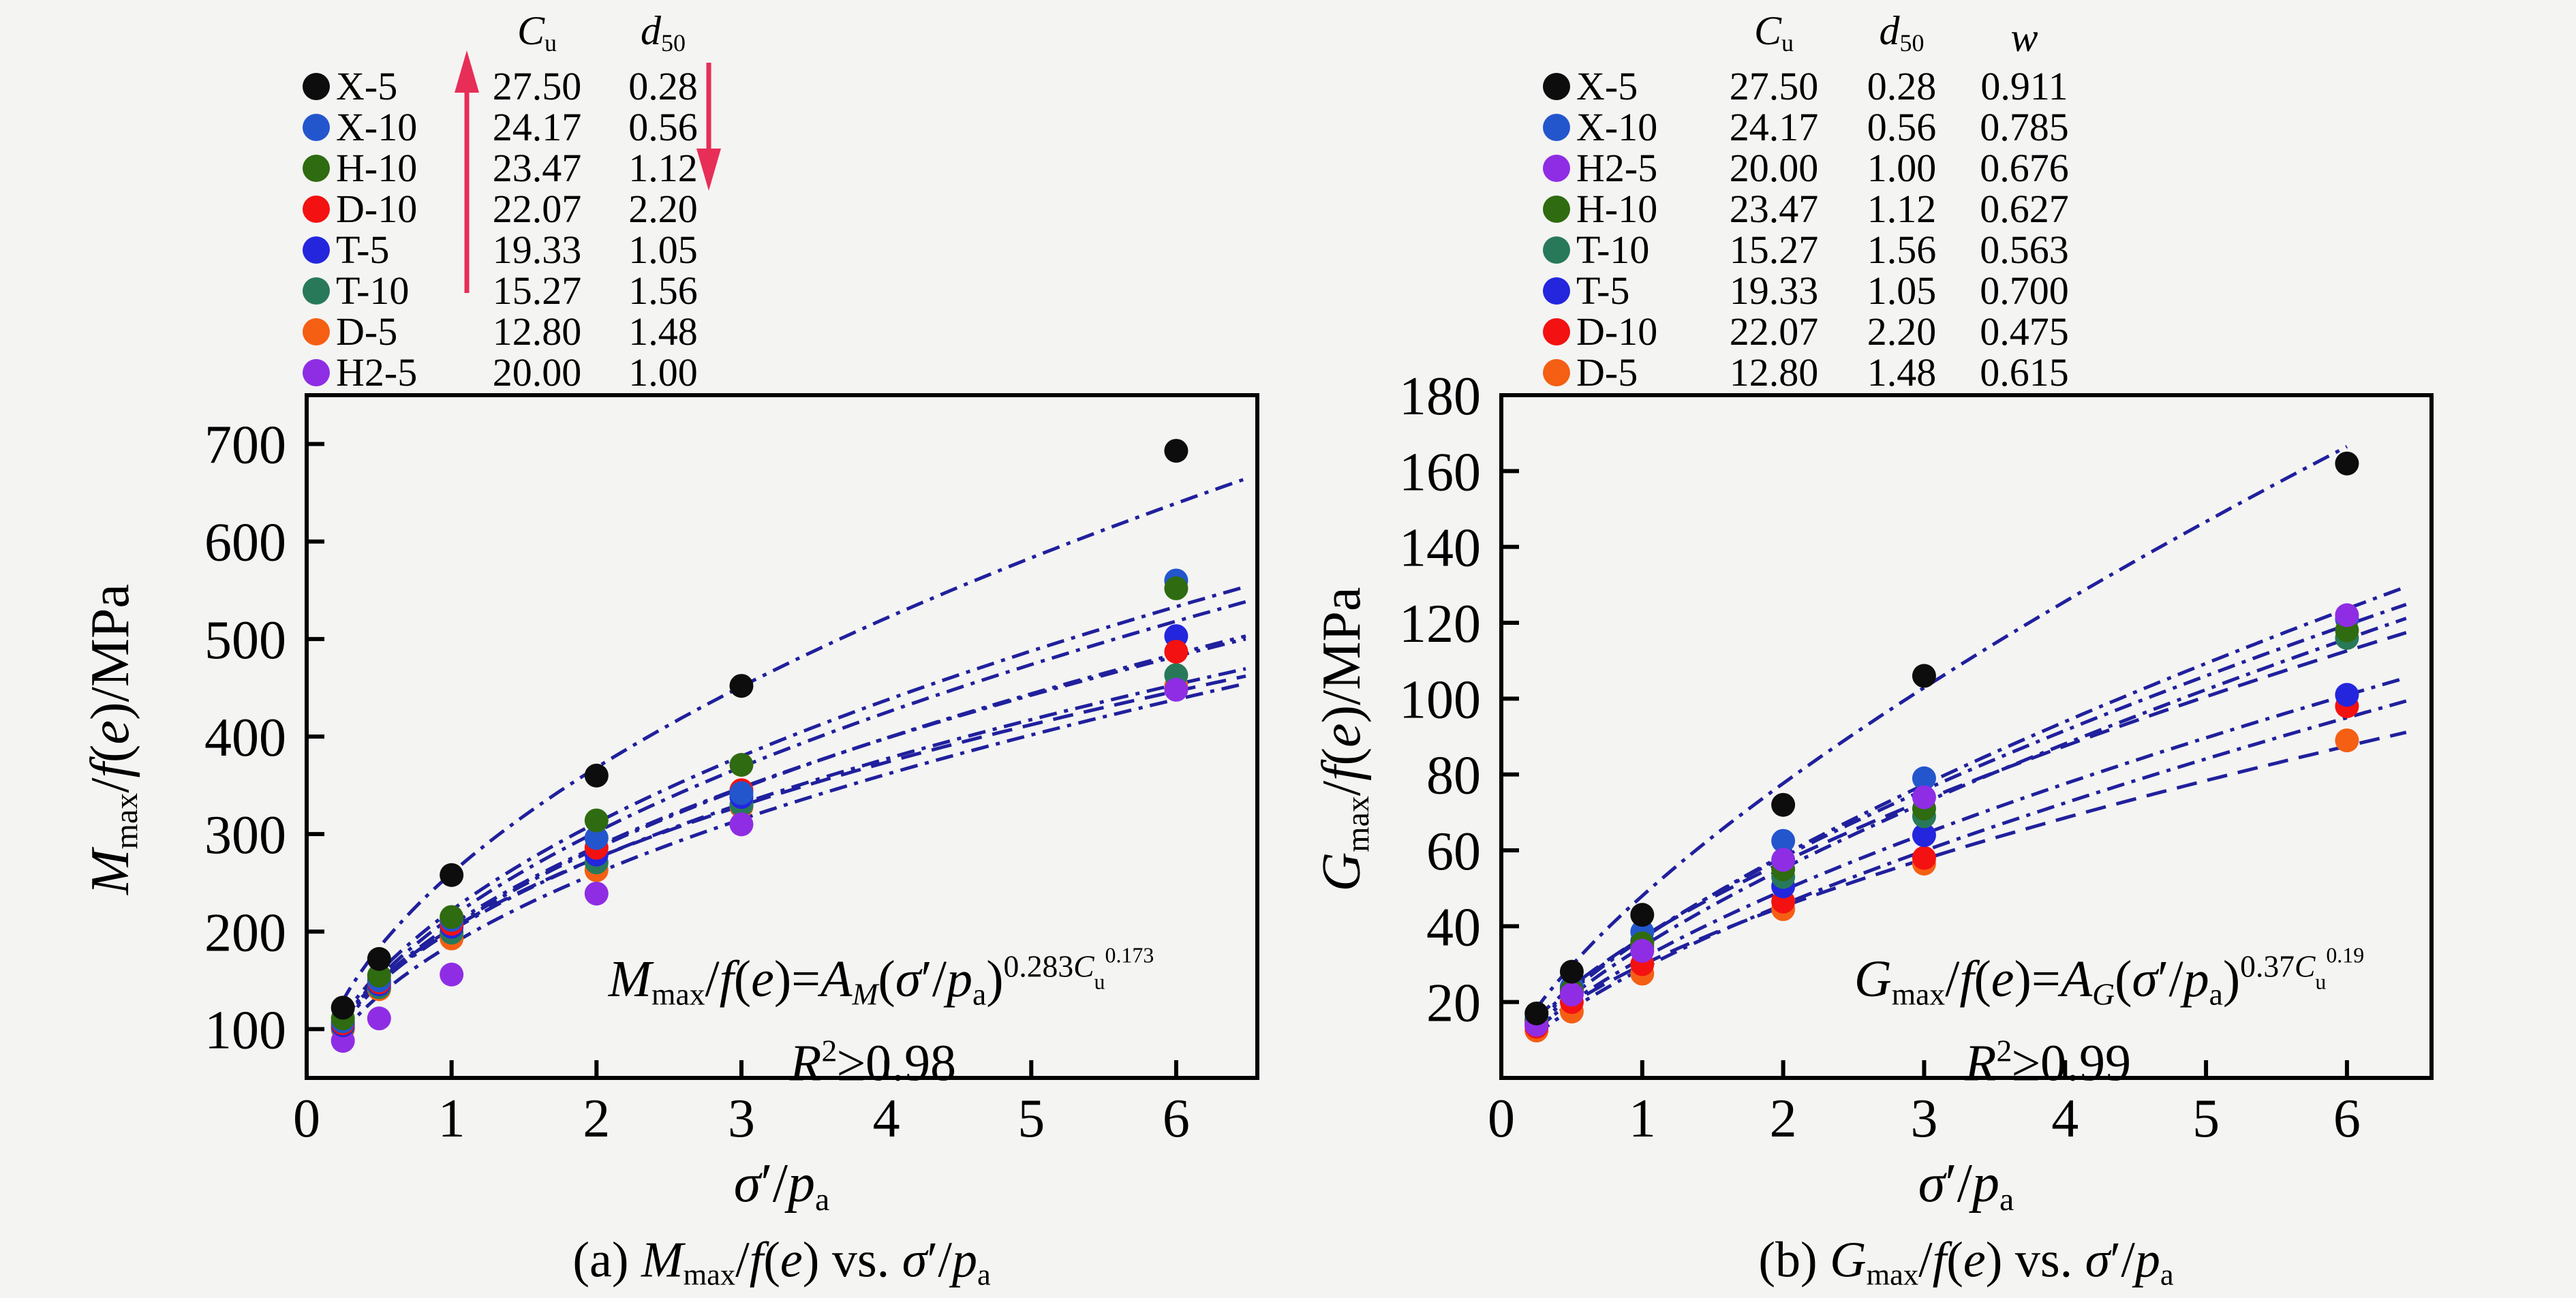 Image resolution: width=2576 pixels, height=1298 pixels. I want to click on legend-w-H-10: 0.627, so click(2024, 209).